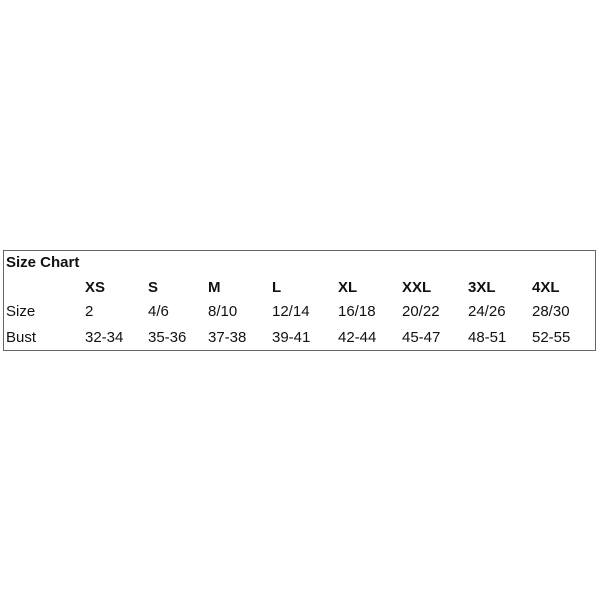  What do you see at coordinates (21, 311) in the screenshot?
I see `row-label: Size` at bounding box center [21, 311].